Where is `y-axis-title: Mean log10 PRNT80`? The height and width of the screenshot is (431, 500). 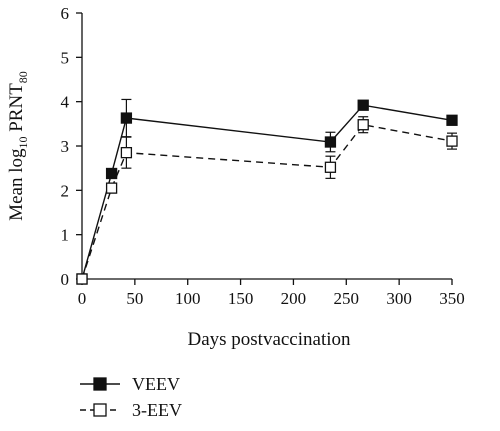
y-axis-title: Mean log10 PRNT80 is located at coordinates (18, 146).